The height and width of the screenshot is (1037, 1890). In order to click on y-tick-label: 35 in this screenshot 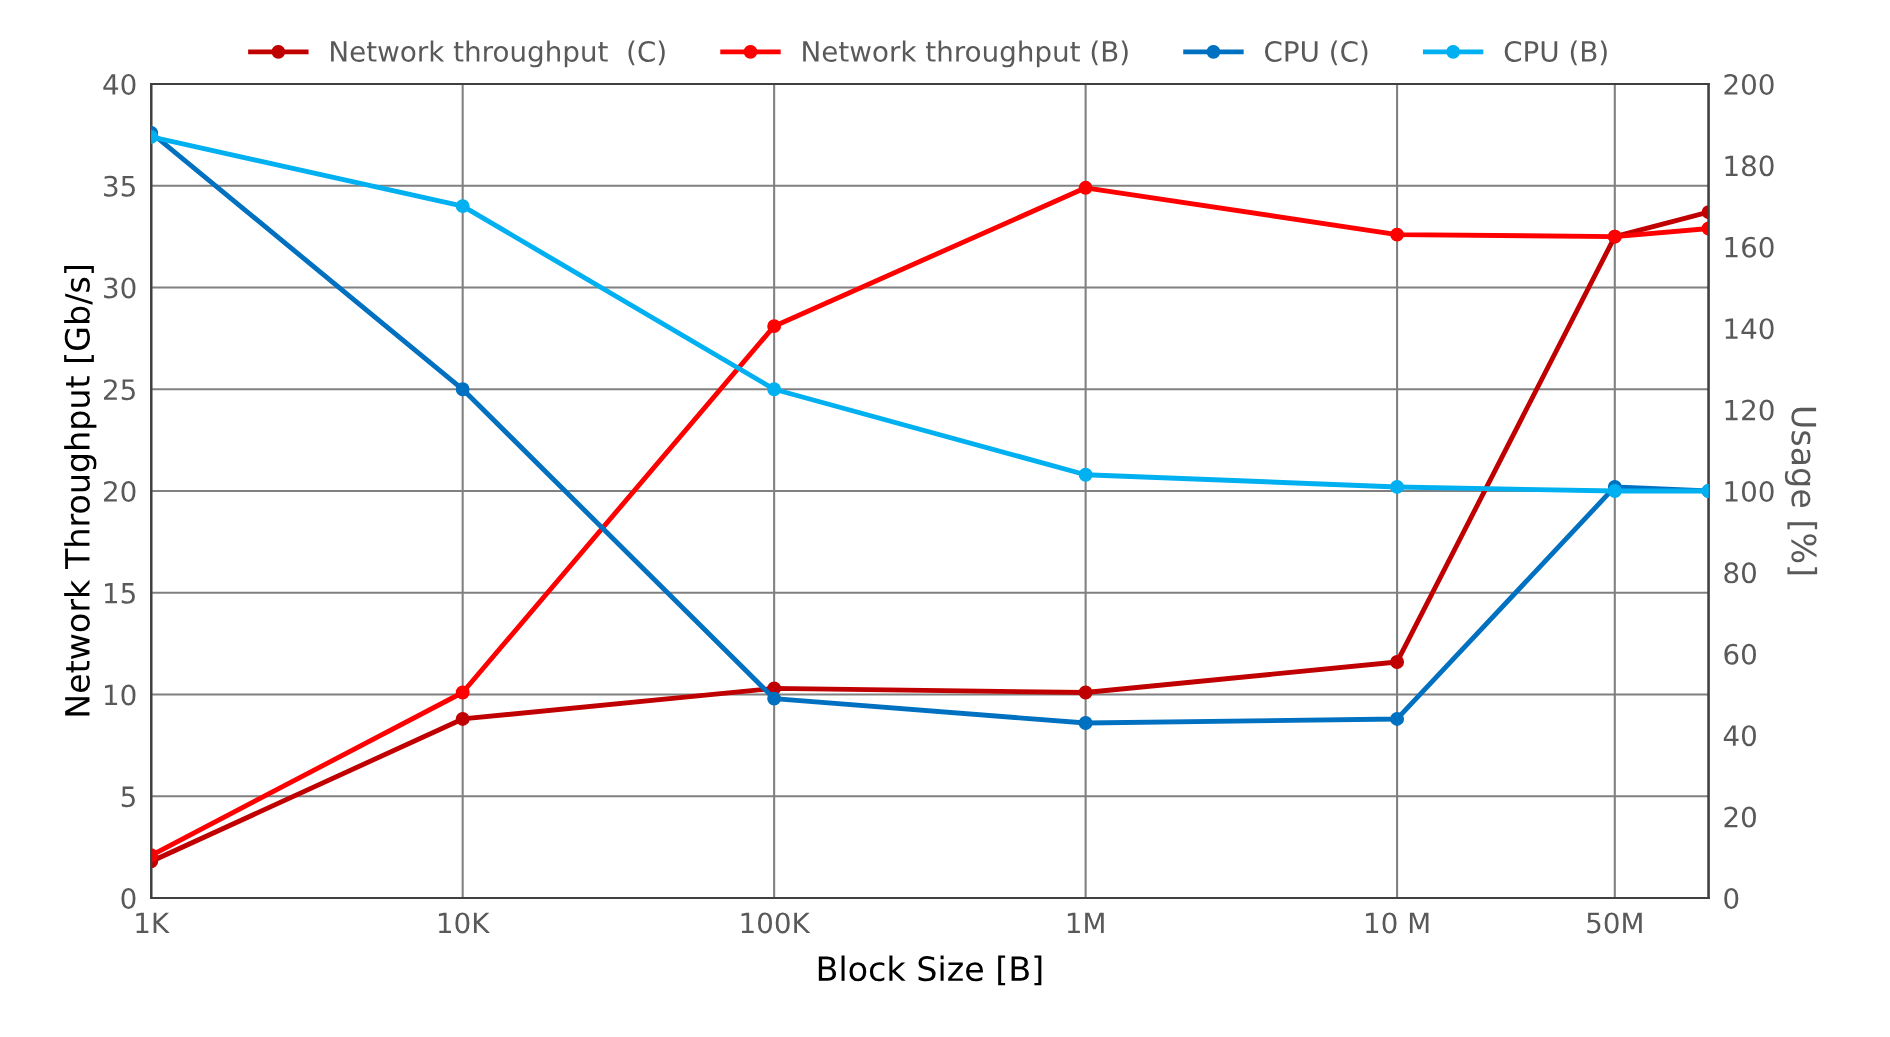, I will do `click(119, 186)`.